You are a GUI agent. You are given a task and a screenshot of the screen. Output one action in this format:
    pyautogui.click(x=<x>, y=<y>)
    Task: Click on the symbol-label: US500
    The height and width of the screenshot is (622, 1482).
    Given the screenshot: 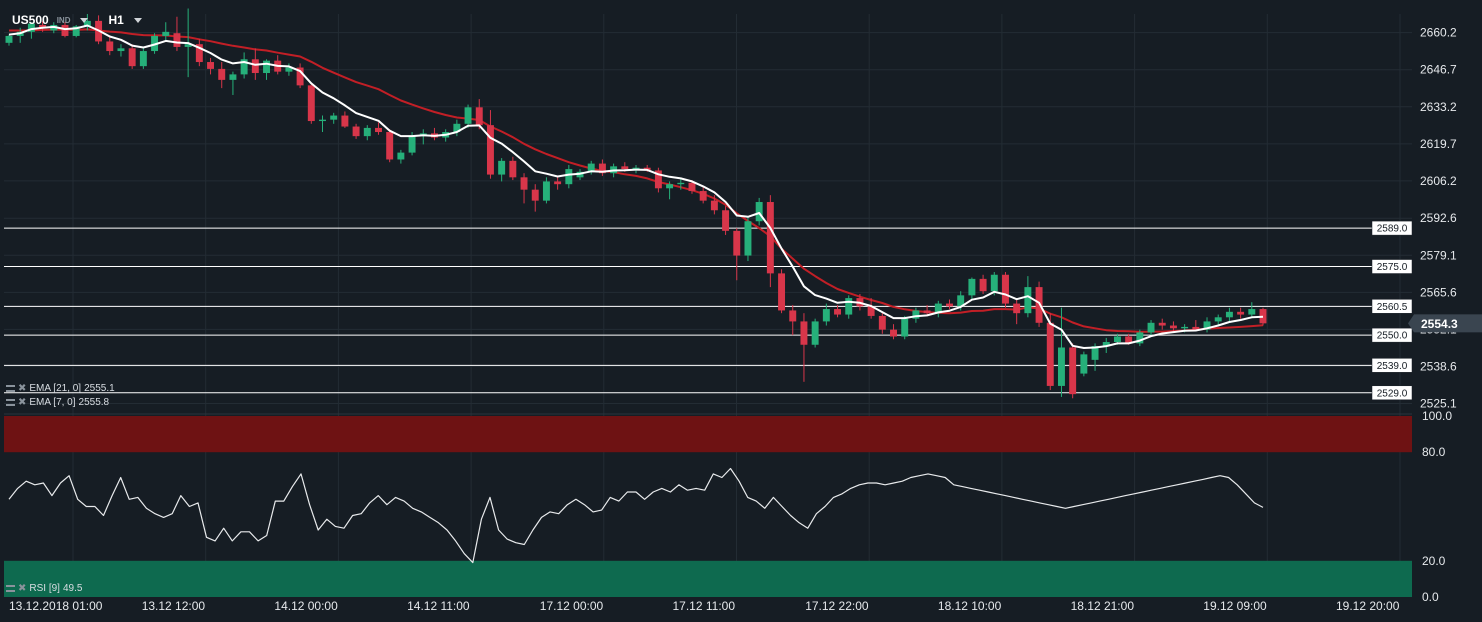 What is the action you would take?
    pyautogui.click(x=30, y=20)
    